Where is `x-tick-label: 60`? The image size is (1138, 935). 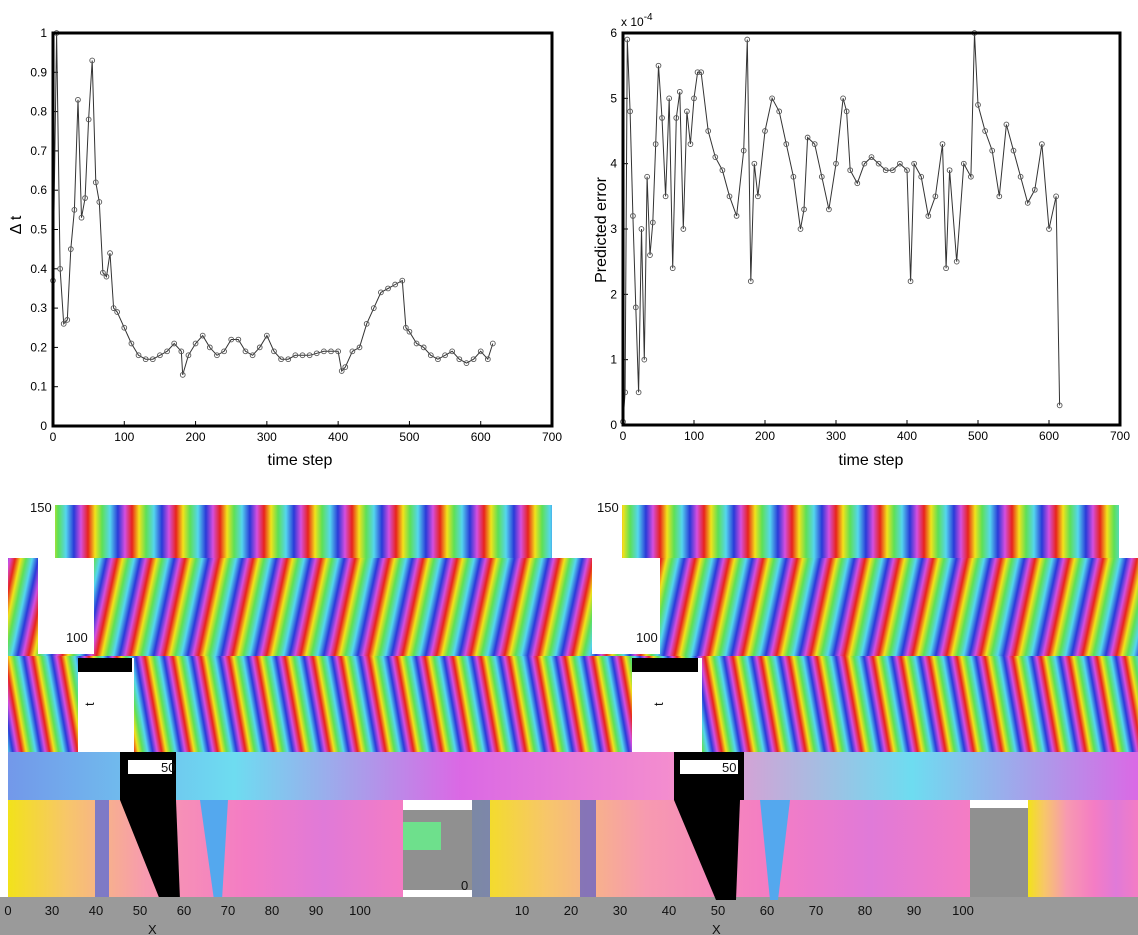 x-tick-label: 60 is located at coordinates (184, 910).